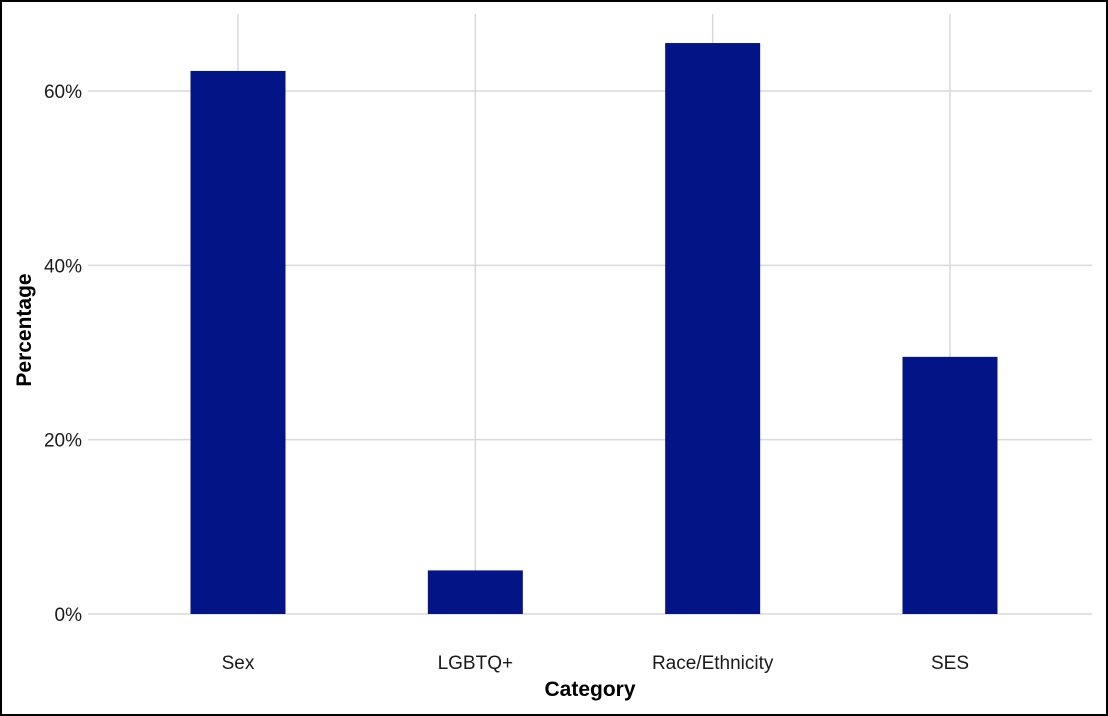 The height and width of the screenshot is (716, 1108). What do you see at coordinates (63, 441) in the screenshot?
I see `y-tick-label: 20%` at bounding box center [63, 441].